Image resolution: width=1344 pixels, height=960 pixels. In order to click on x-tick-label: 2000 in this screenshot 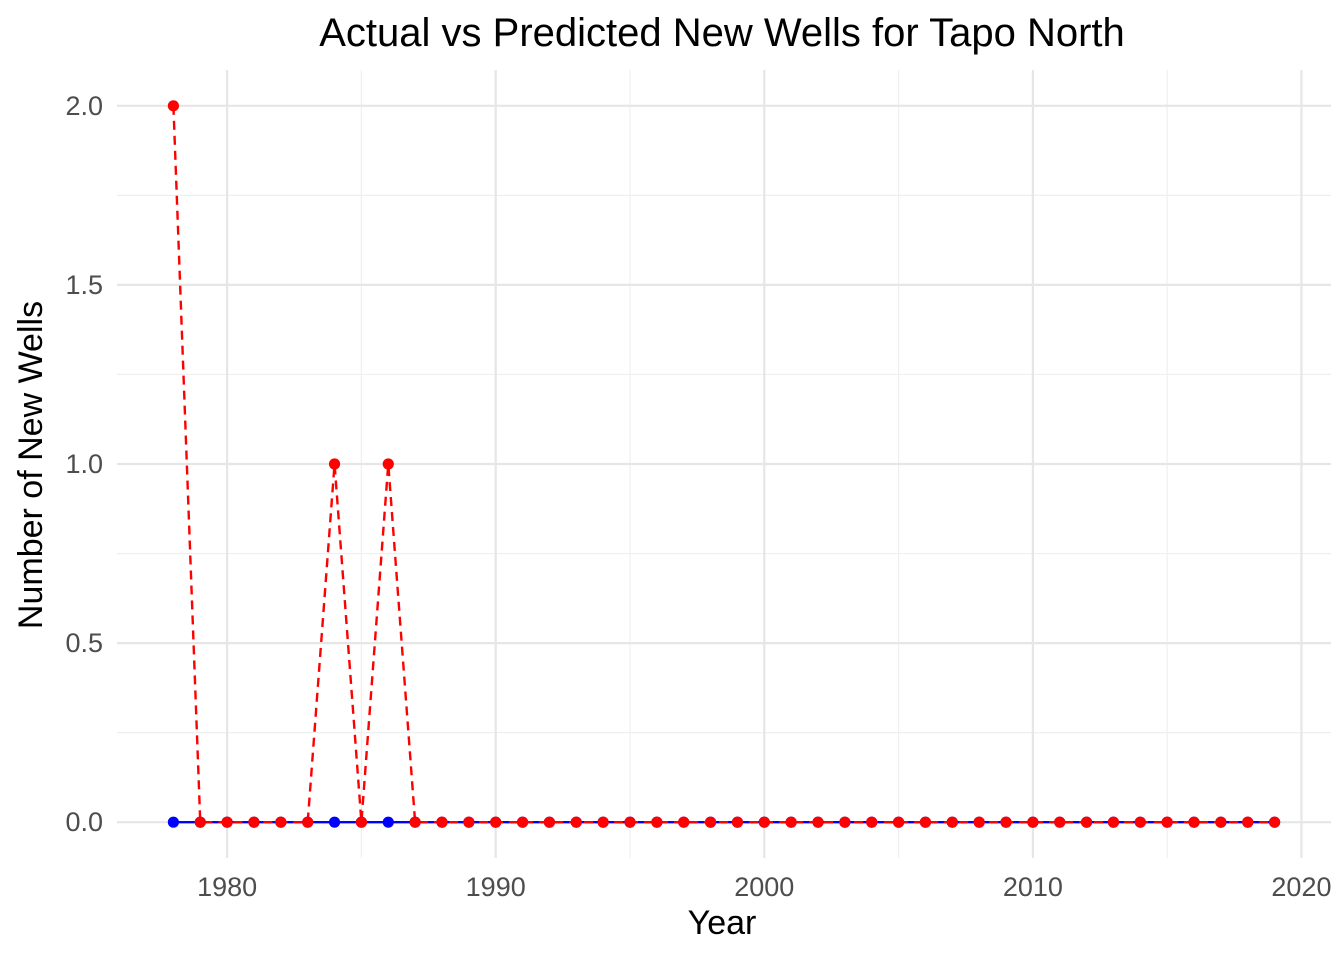, I will do `click(764, 887)`.